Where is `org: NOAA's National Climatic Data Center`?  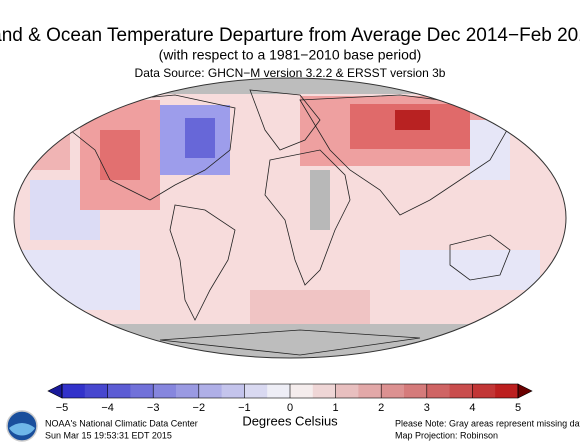
org: NOAA's National Climatic Data Center is located at coordinates (121, 423).